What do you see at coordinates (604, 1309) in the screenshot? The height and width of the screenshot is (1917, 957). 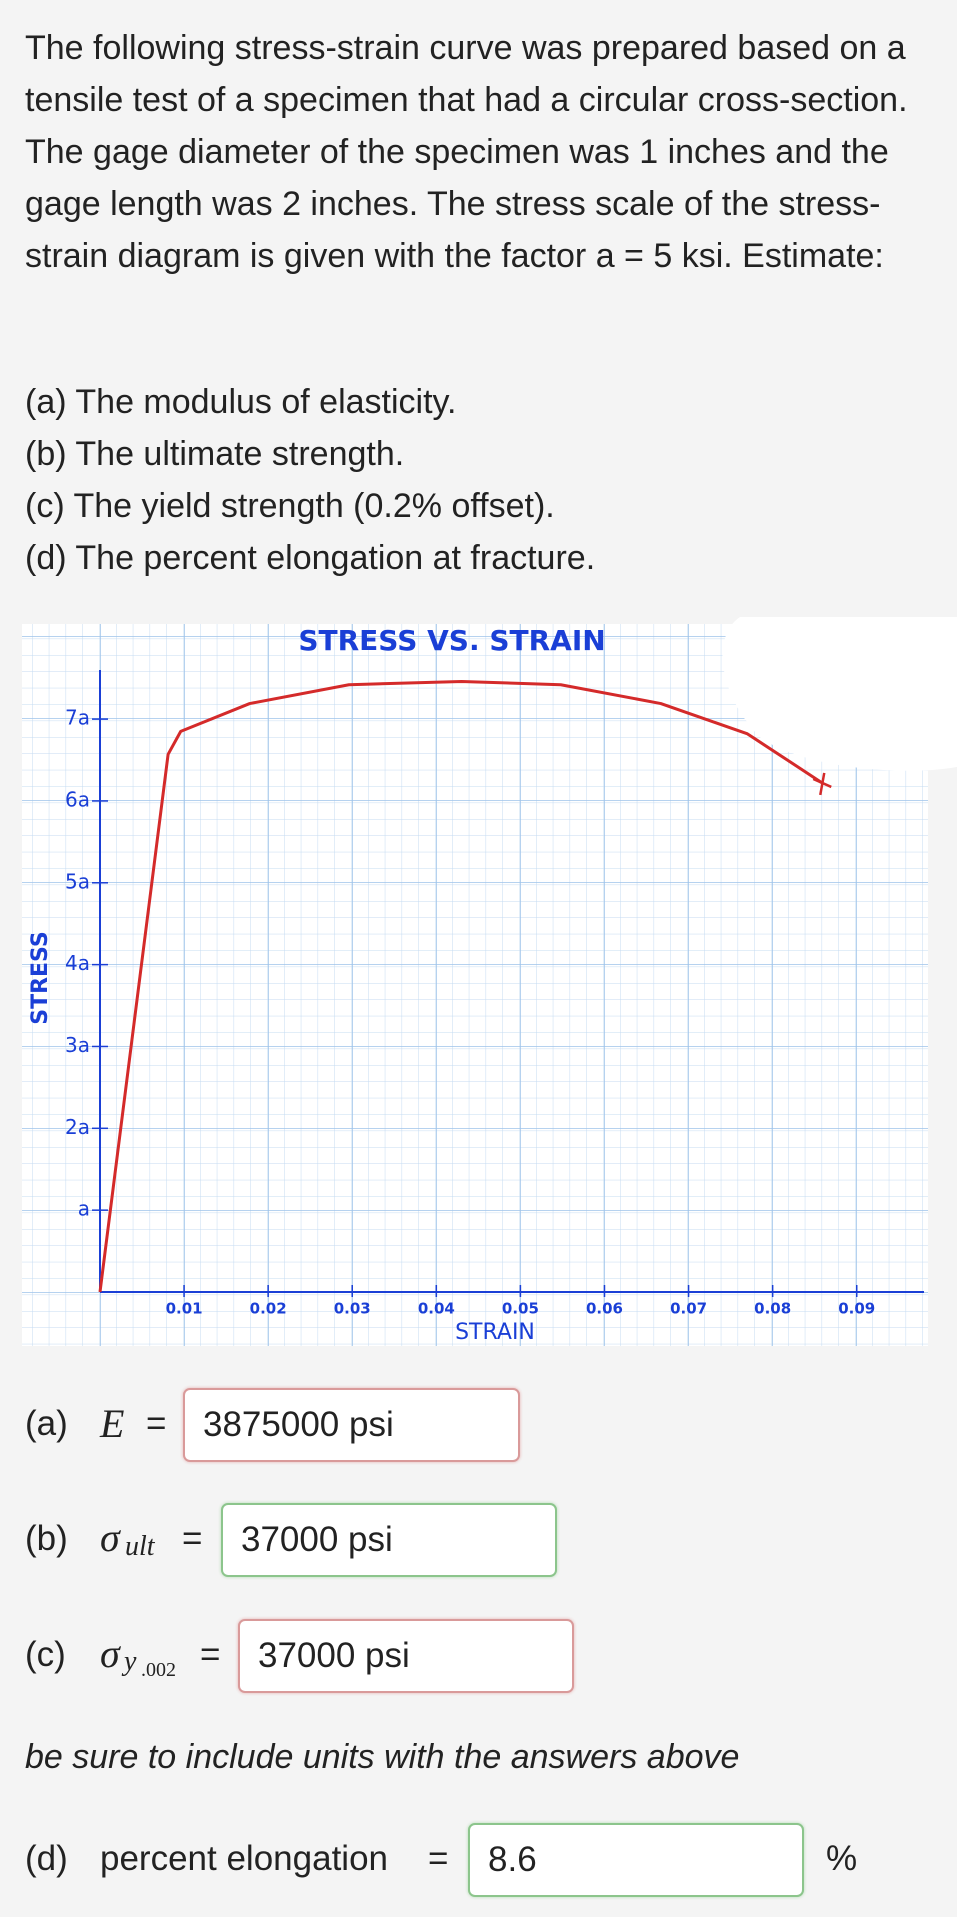 I see `x-tick-label: 0.06` at bounding box center [604, 1309].